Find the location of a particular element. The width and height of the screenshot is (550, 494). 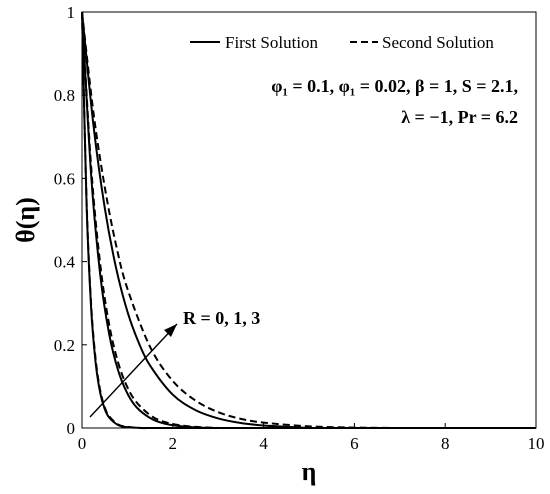

y-tick-label: 1 is located at coordinates (71, 12).